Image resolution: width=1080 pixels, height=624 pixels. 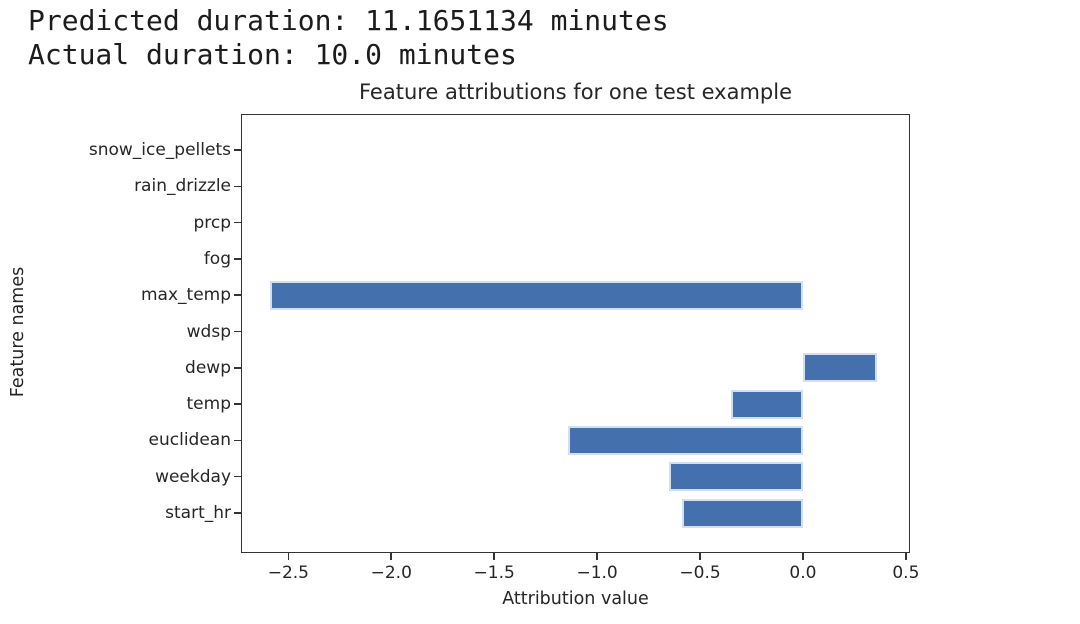 What do you see at coordinates (906, 573) in the screenshot?
I see `x-tick-label-0.5: 0.5` at bounding box center [906, 573].